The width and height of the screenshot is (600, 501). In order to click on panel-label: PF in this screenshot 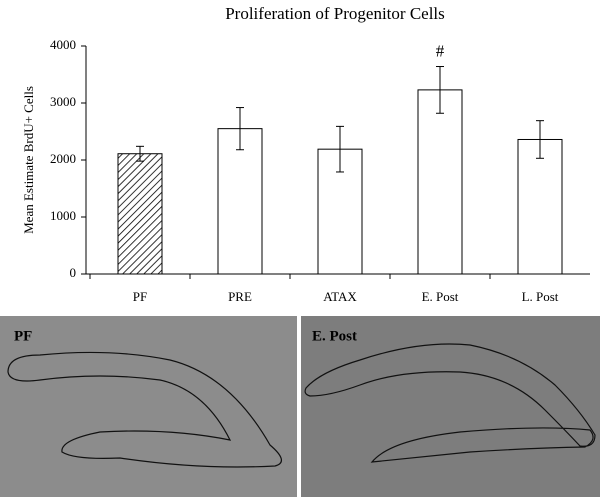, I will do `click(23, 336)`.